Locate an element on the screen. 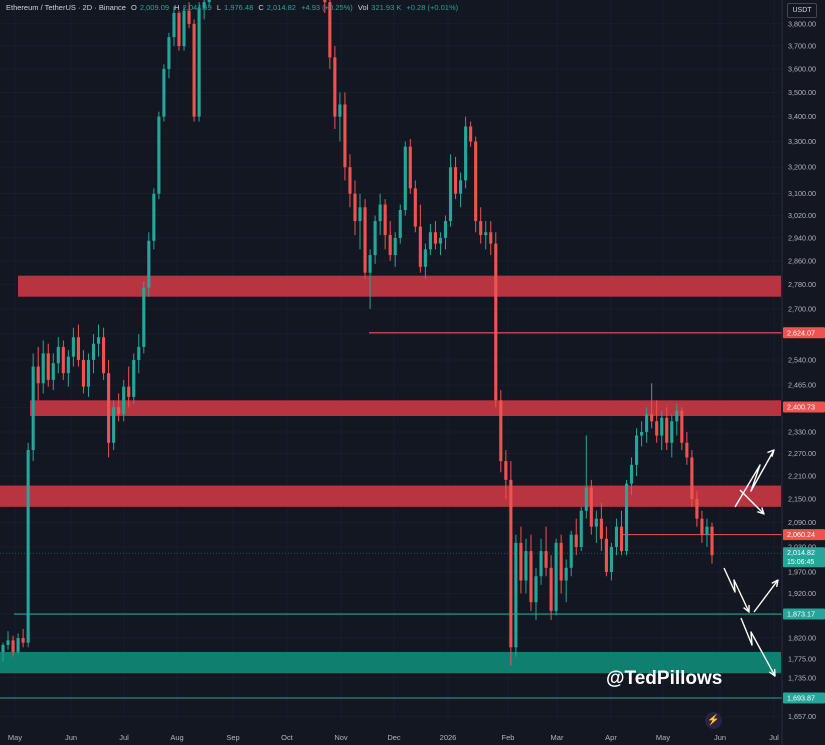  price-label-text: 2,624.07 is located at coordinates (801, 332).